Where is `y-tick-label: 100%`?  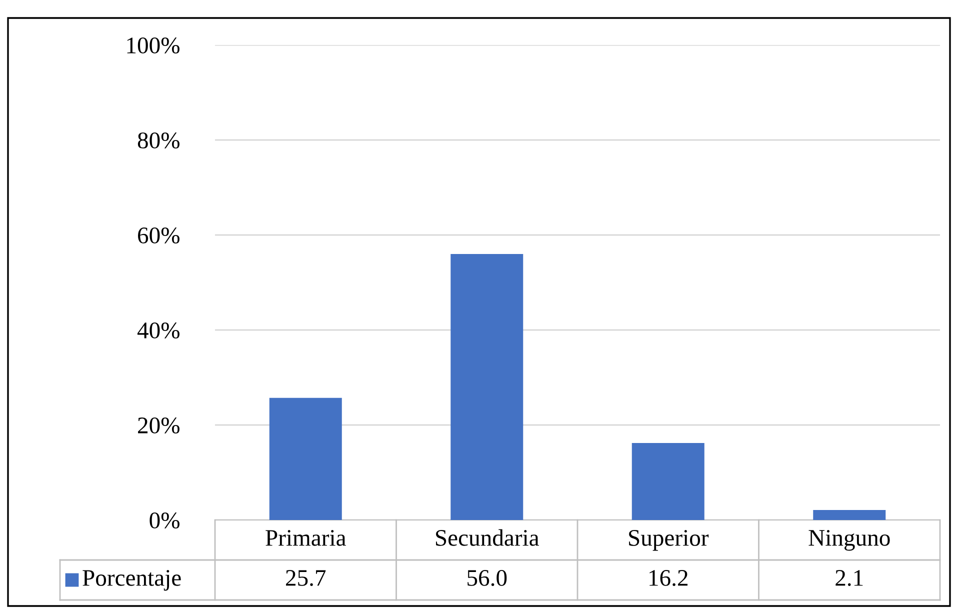
y-tick-label: 100% is located at coordinates (153, 45).